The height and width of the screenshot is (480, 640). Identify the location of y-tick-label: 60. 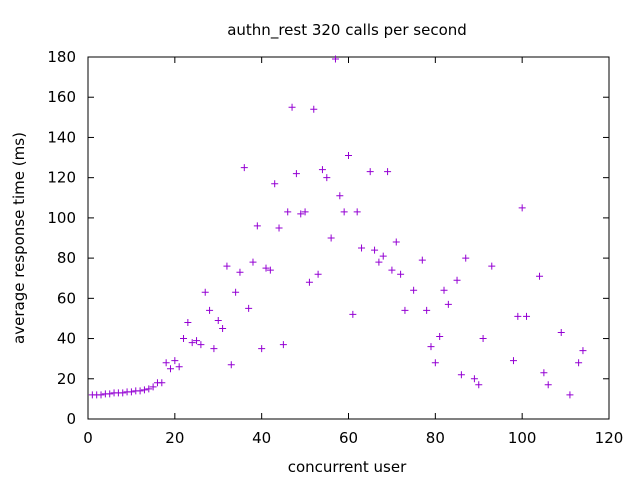
(66, 298).